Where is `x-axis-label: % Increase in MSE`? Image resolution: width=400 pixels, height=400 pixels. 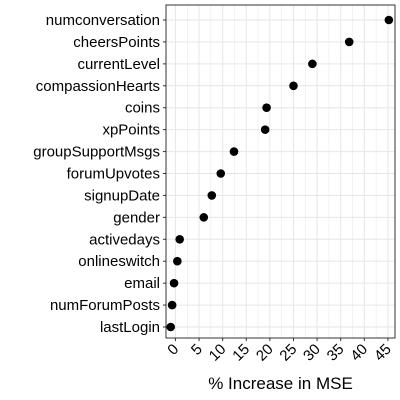 x-axis-label: % Increase in MSE is located at coordinates (280, 383).